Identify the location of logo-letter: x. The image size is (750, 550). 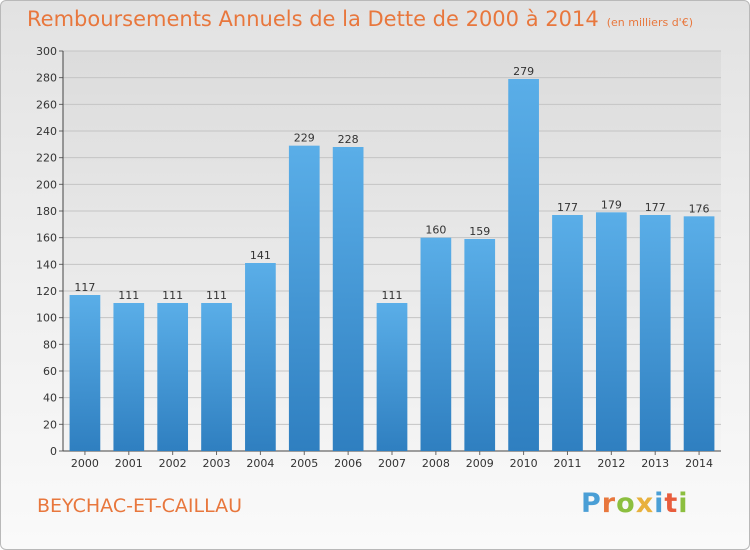
(645, 503).